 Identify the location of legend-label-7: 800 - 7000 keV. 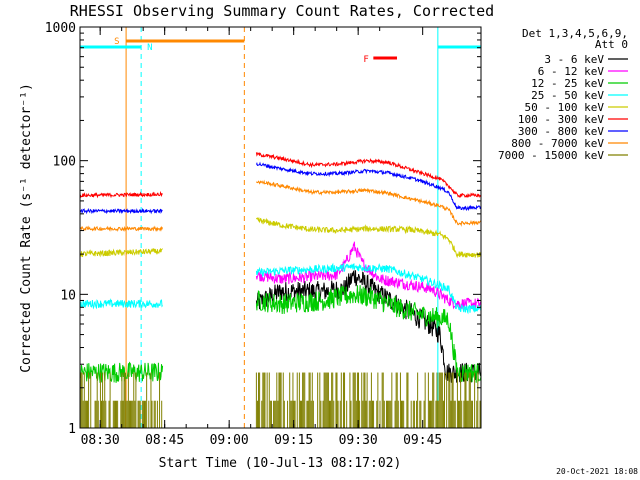
(557, 143).